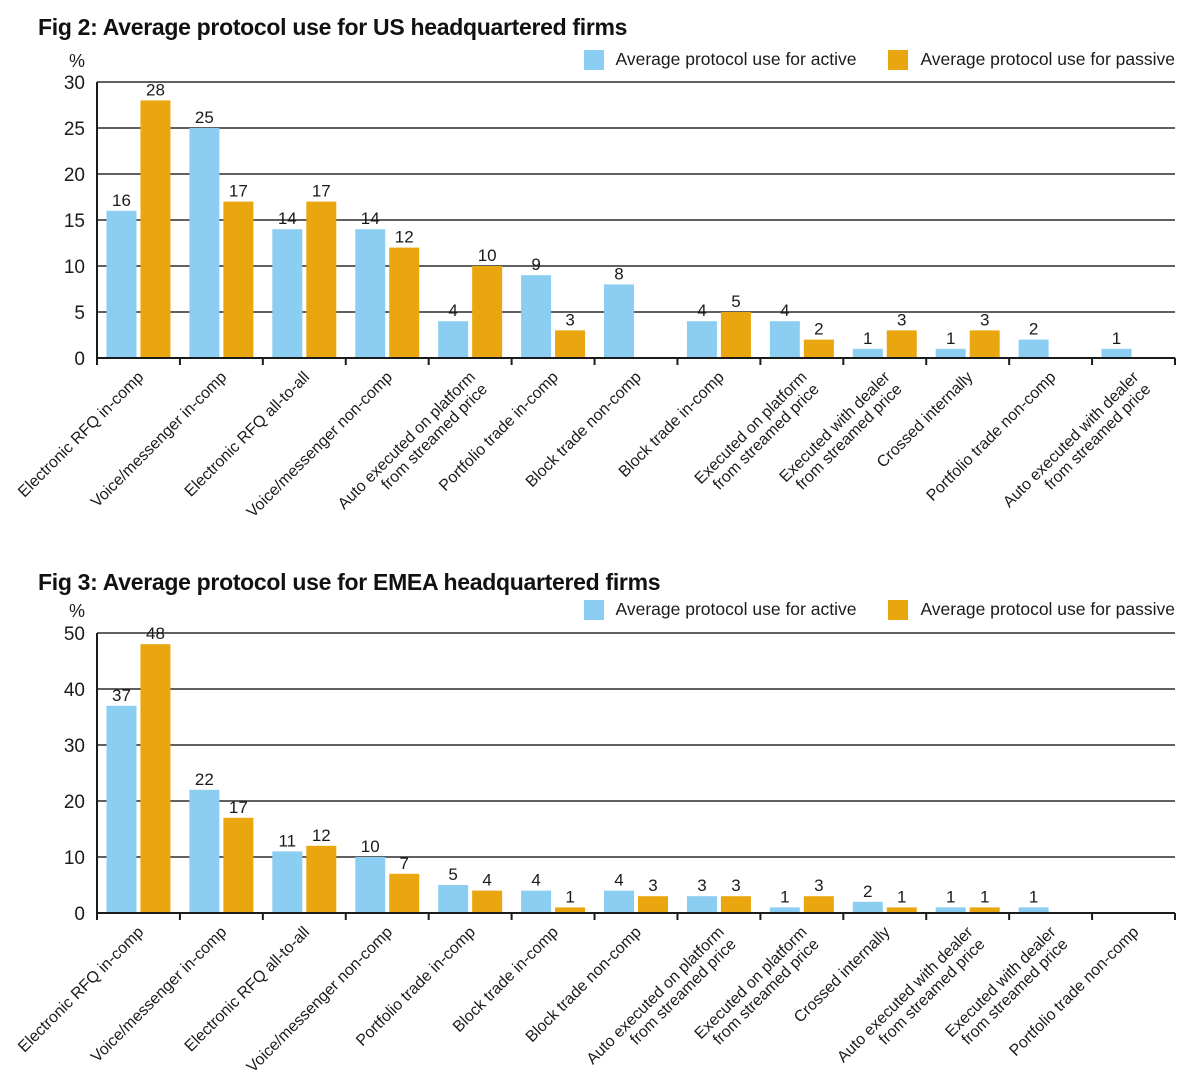 The width and height of the screenshot is (1200, 1088). I want to click on y-tick-label: 15, so click(74, 221).